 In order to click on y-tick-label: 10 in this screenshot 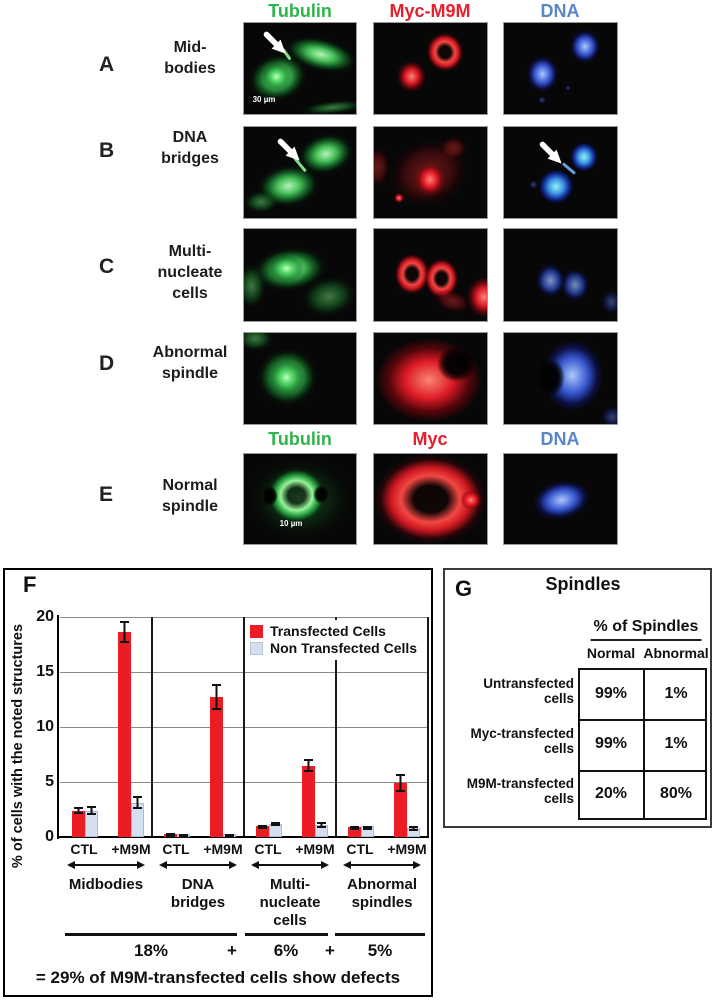, I will do `click(45, 726)`.